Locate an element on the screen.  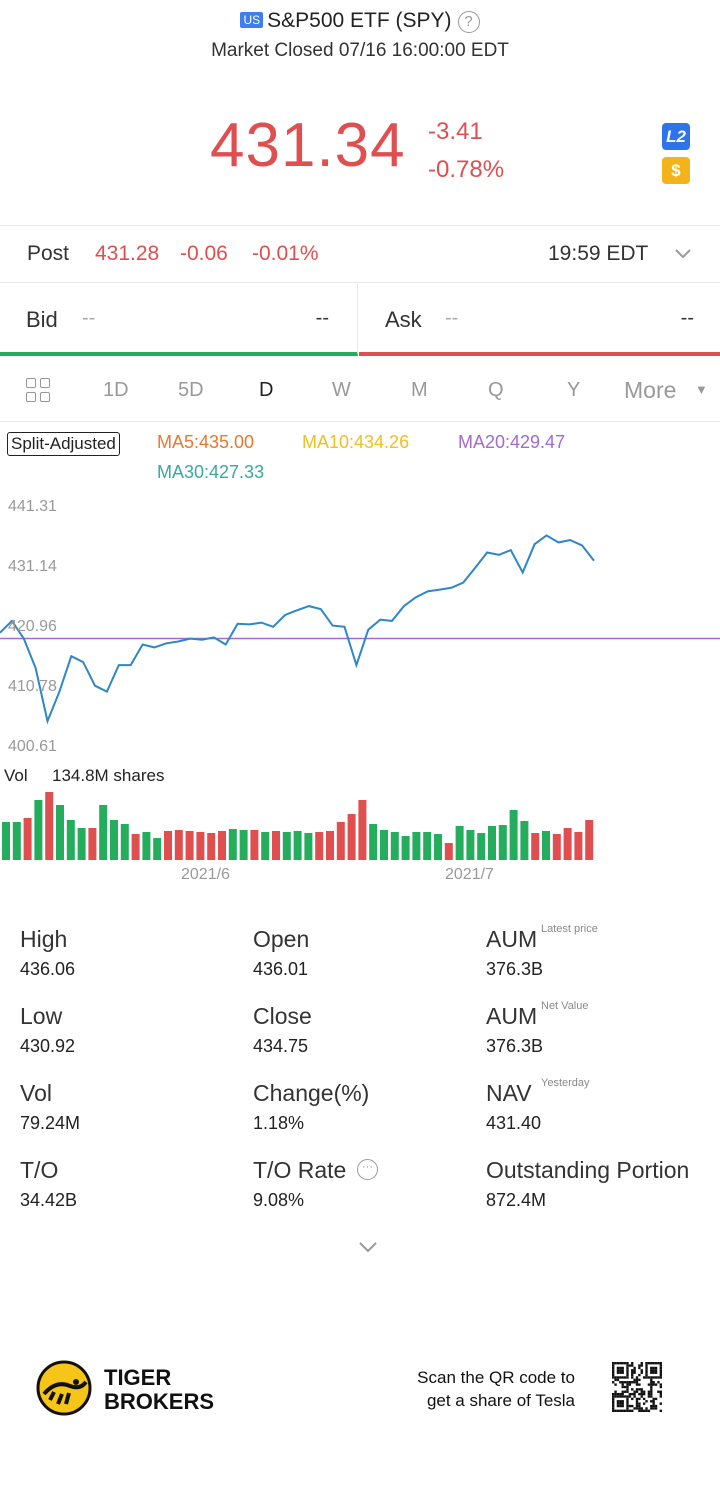
stat-label: Change(%) is located at coordinates (311, 1093).